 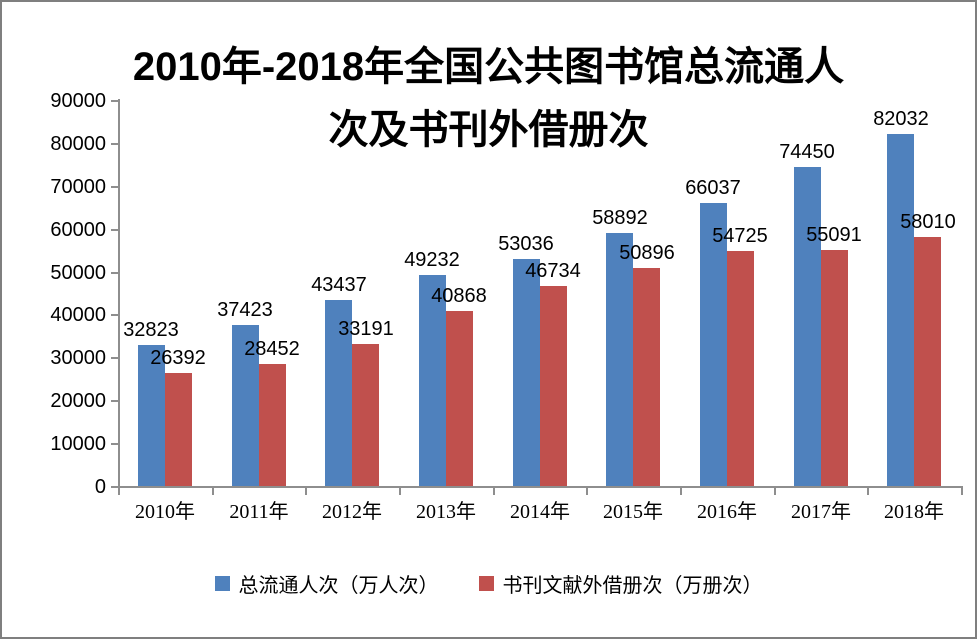 What do you see at coordinates (222, 583) in the screenshot?
I see `legend-swatch-series1` at bounding box center [222, 583].